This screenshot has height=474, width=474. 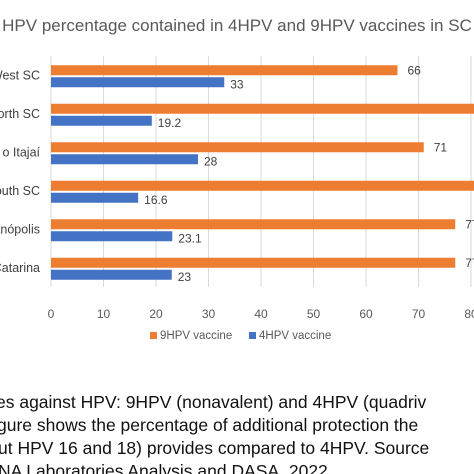 What do you see at coordinates (156, 314) in the screenshot?
I see `x-tick-label: 20` at bounding box center [156, 314].